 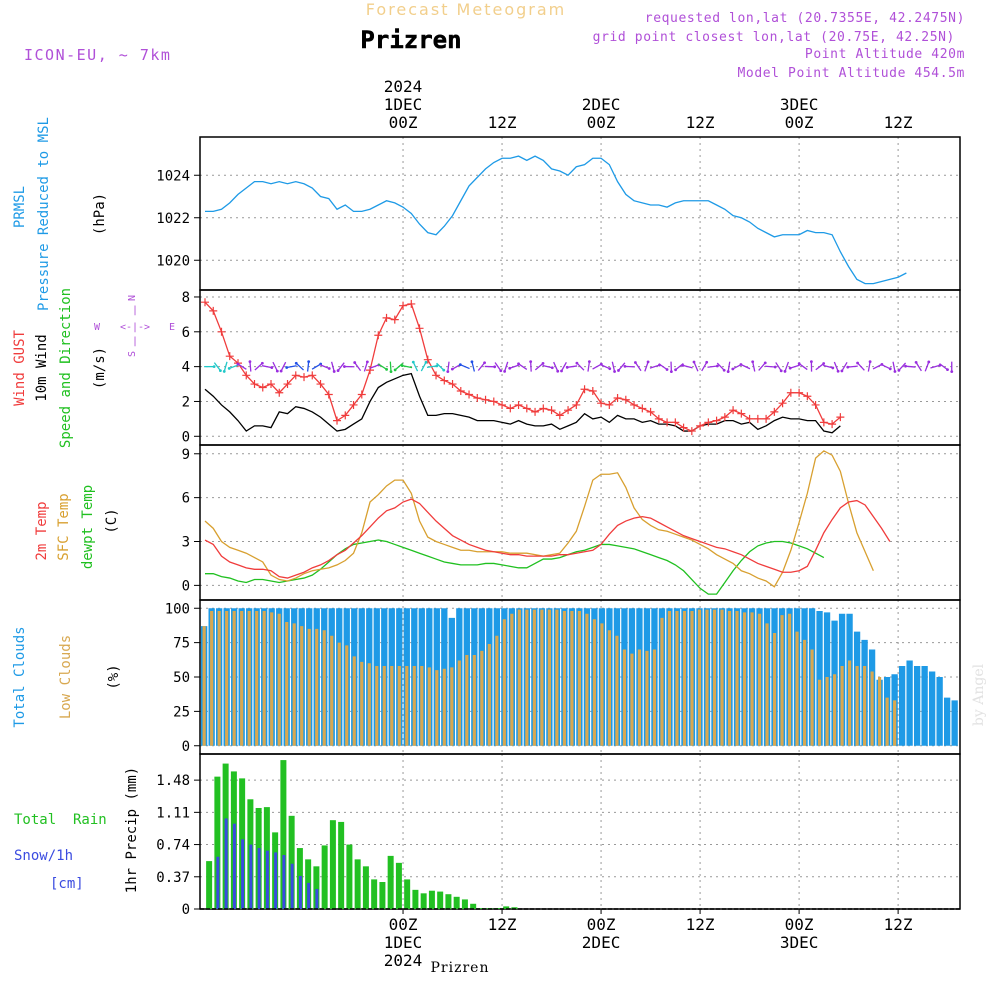 I want to click on top-time-label: 12Z, so click(x=502, y=122).